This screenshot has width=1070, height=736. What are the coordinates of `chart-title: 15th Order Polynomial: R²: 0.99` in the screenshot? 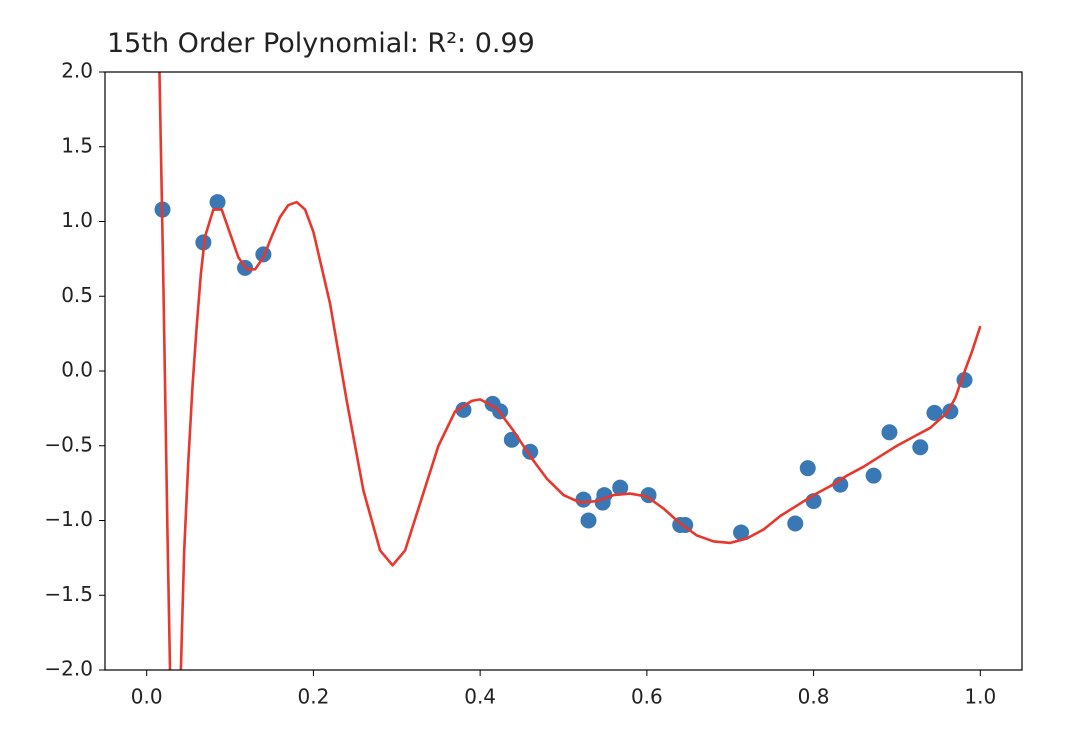 It's located at (321, 43).